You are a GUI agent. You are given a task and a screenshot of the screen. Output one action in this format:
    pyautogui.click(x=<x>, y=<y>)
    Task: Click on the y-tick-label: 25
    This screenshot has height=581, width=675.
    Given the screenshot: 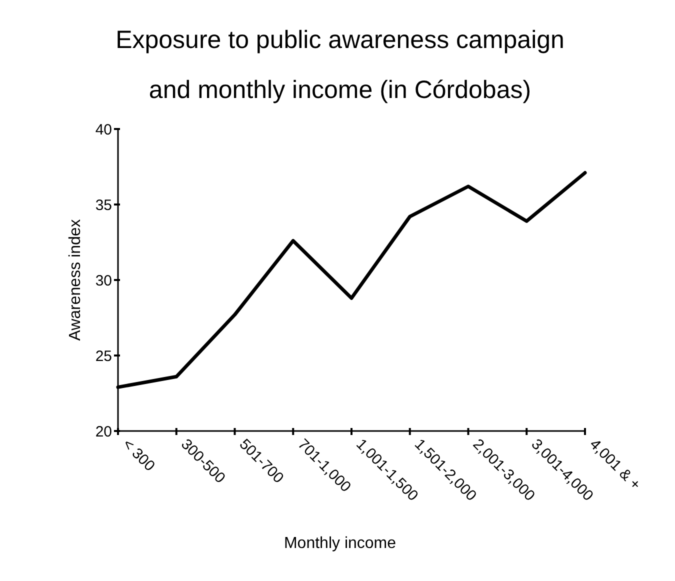 What is the action you would take?
    pyautogui.click(x=103, y=356)
    